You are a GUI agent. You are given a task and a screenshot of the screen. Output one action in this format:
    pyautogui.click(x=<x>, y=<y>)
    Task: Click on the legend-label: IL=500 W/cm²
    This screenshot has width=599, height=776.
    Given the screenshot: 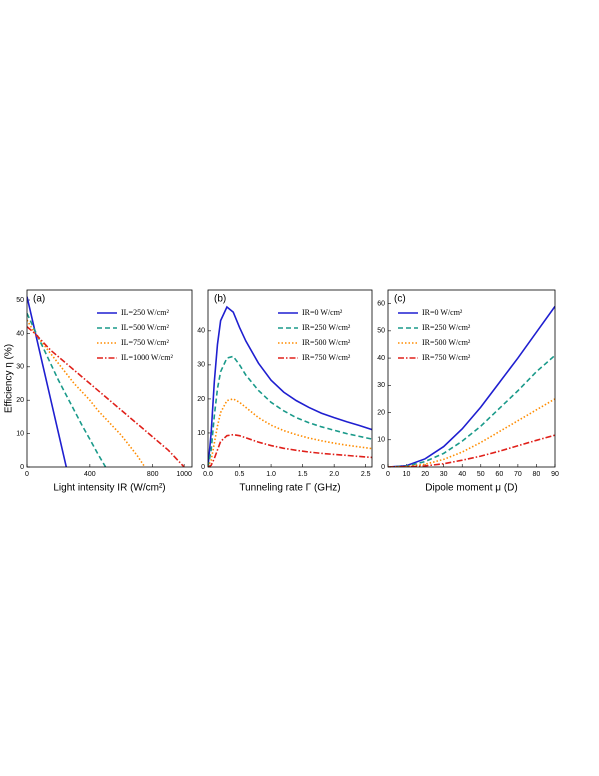 What is the action you would take?
    pyautogui.click(x=145, y=327)
    